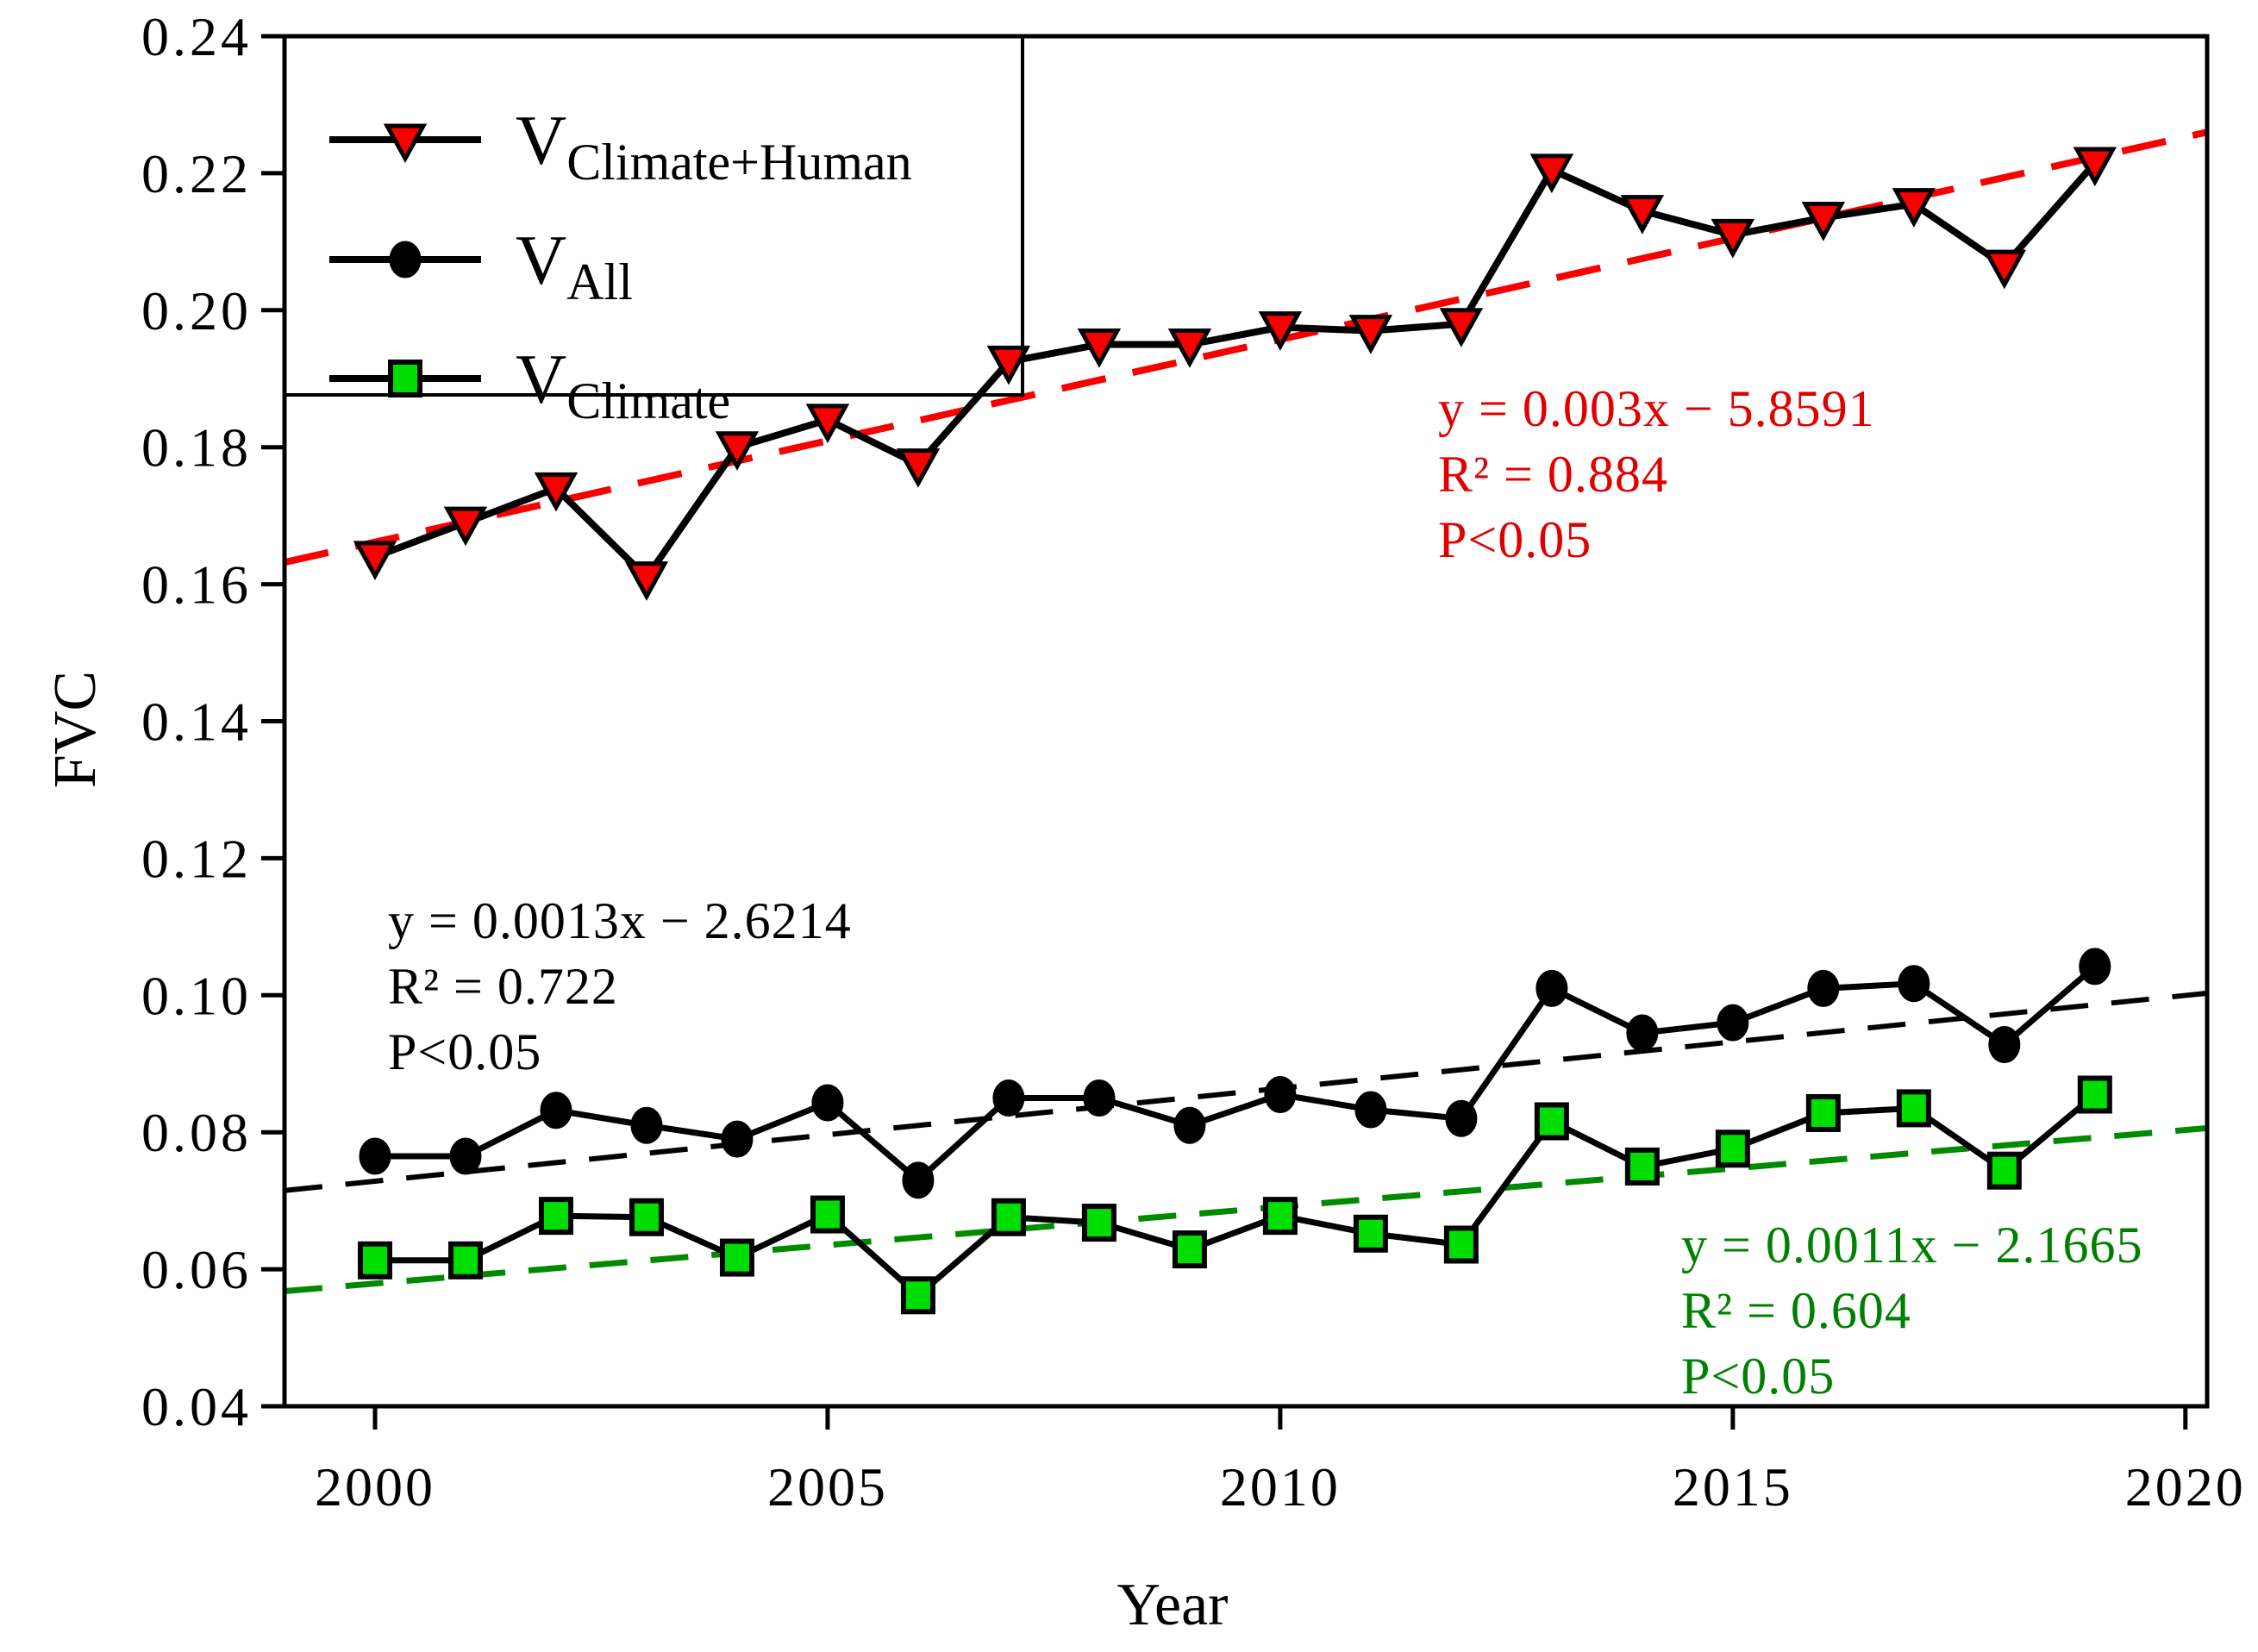 The height and width of the screenshot is (1652, 2258). What do you see at coordinates (1246, 1091) in the screenshot?
I see `trendline-V_All` at bounding box center [1246, 1091].